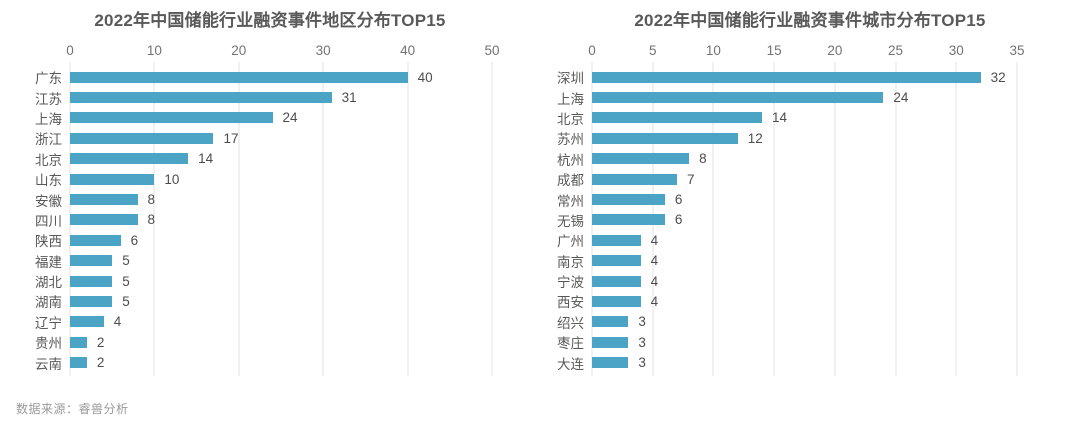 The height and width of the screenshot is (427, 1080). Describe the element at coordinates (281, 362) in the screenshot. I see `bar-track: 2` at that location.